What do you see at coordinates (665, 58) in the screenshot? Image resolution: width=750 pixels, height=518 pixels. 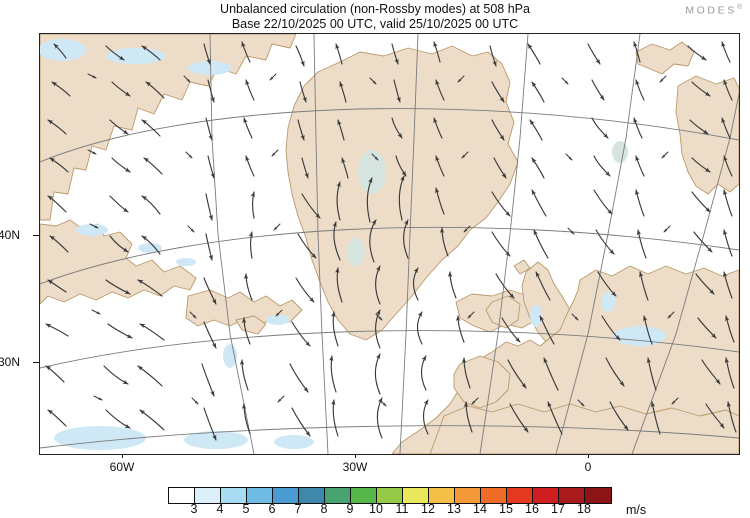 I see `land-svalbard` at bounding box center [665, 58].